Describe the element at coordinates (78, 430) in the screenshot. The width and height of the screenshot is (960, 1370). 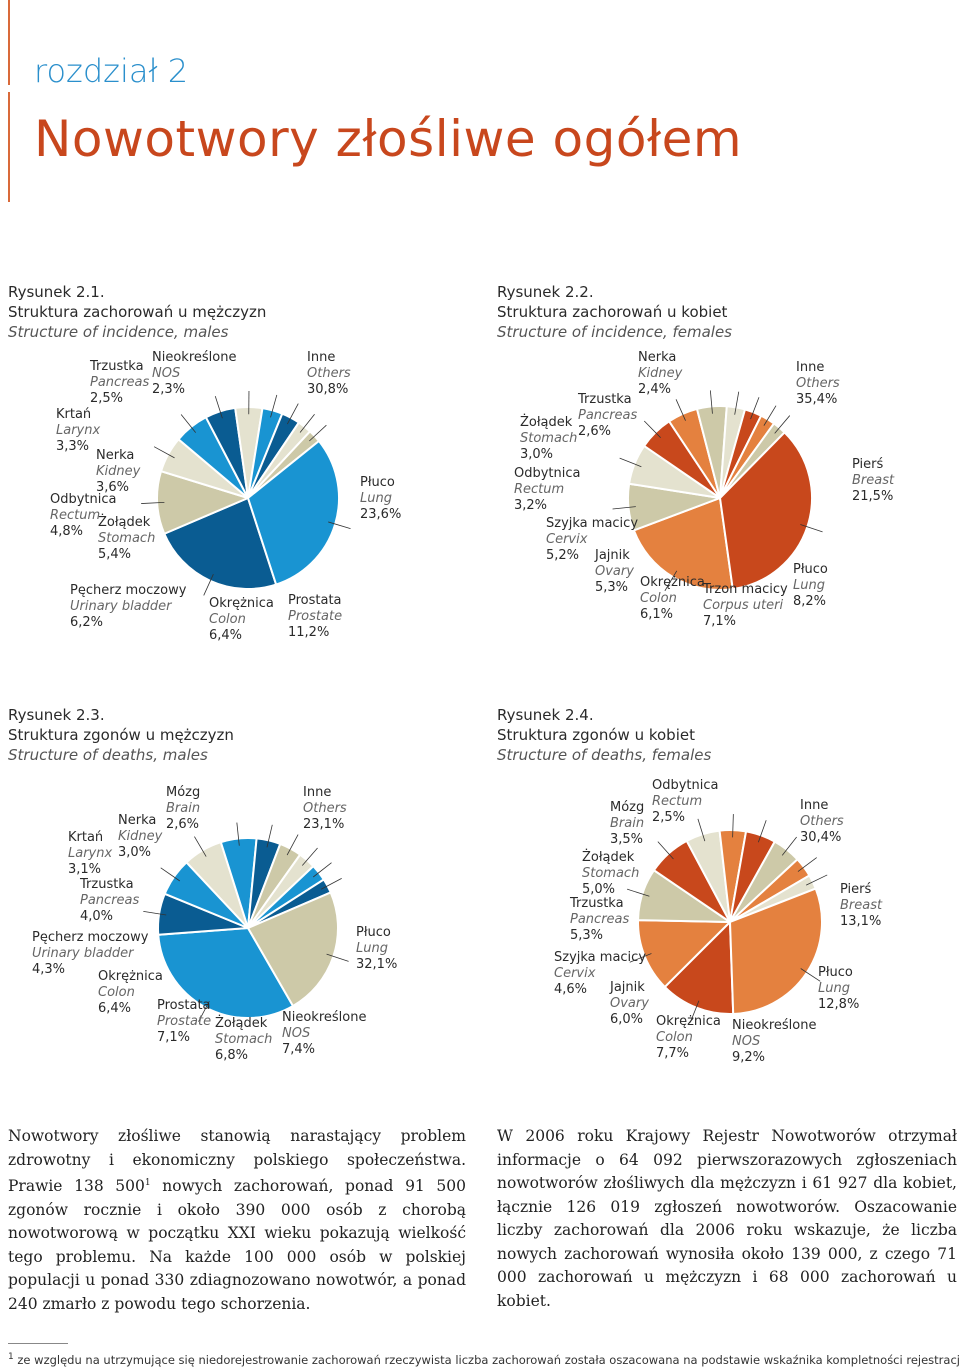
I see `slice-label-en: Larynx` at that location.